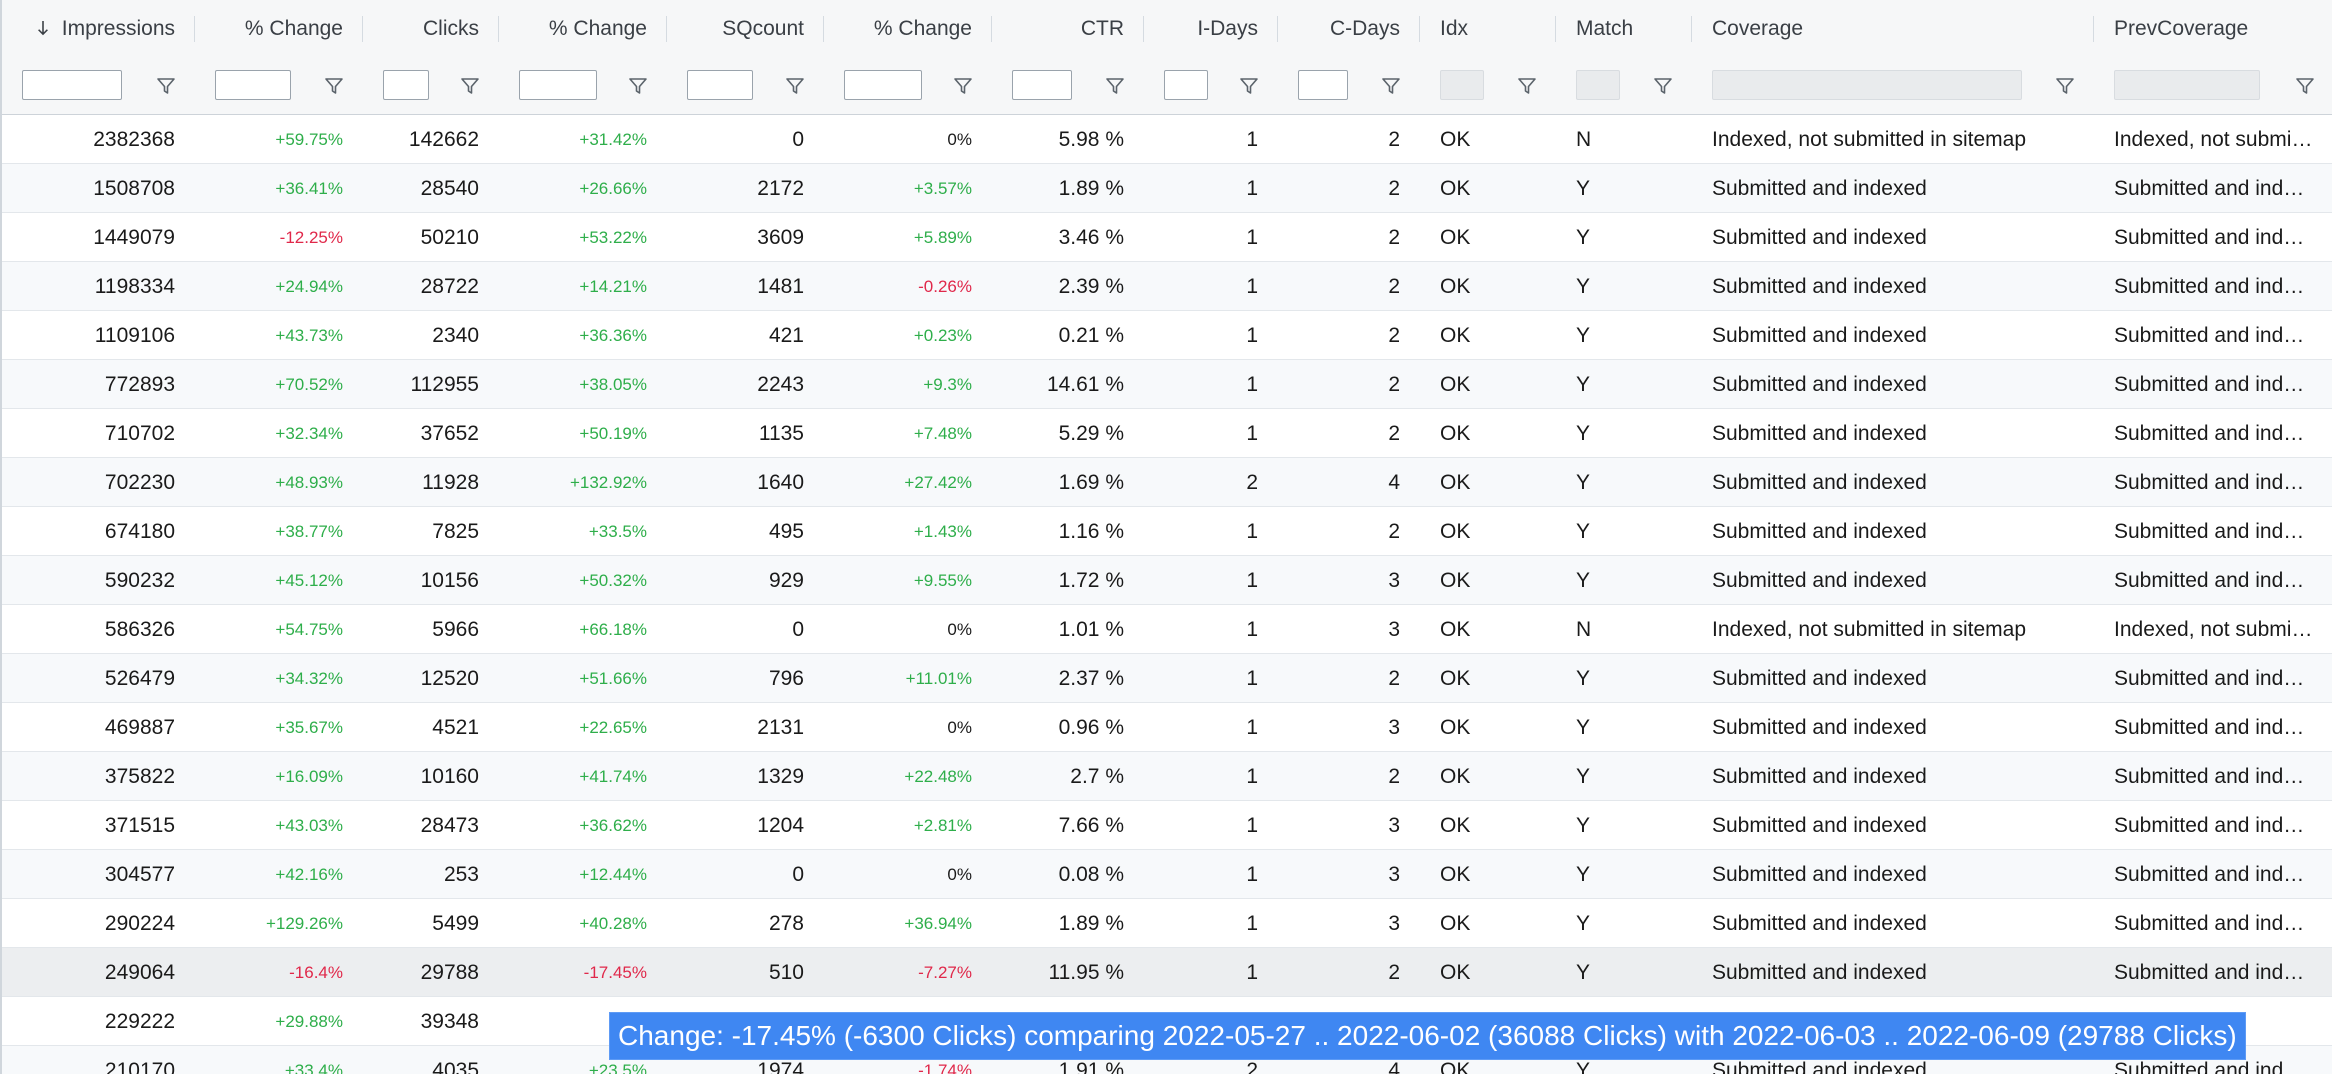  I want to click on cell-clicks: 37652, so click(449, 433).